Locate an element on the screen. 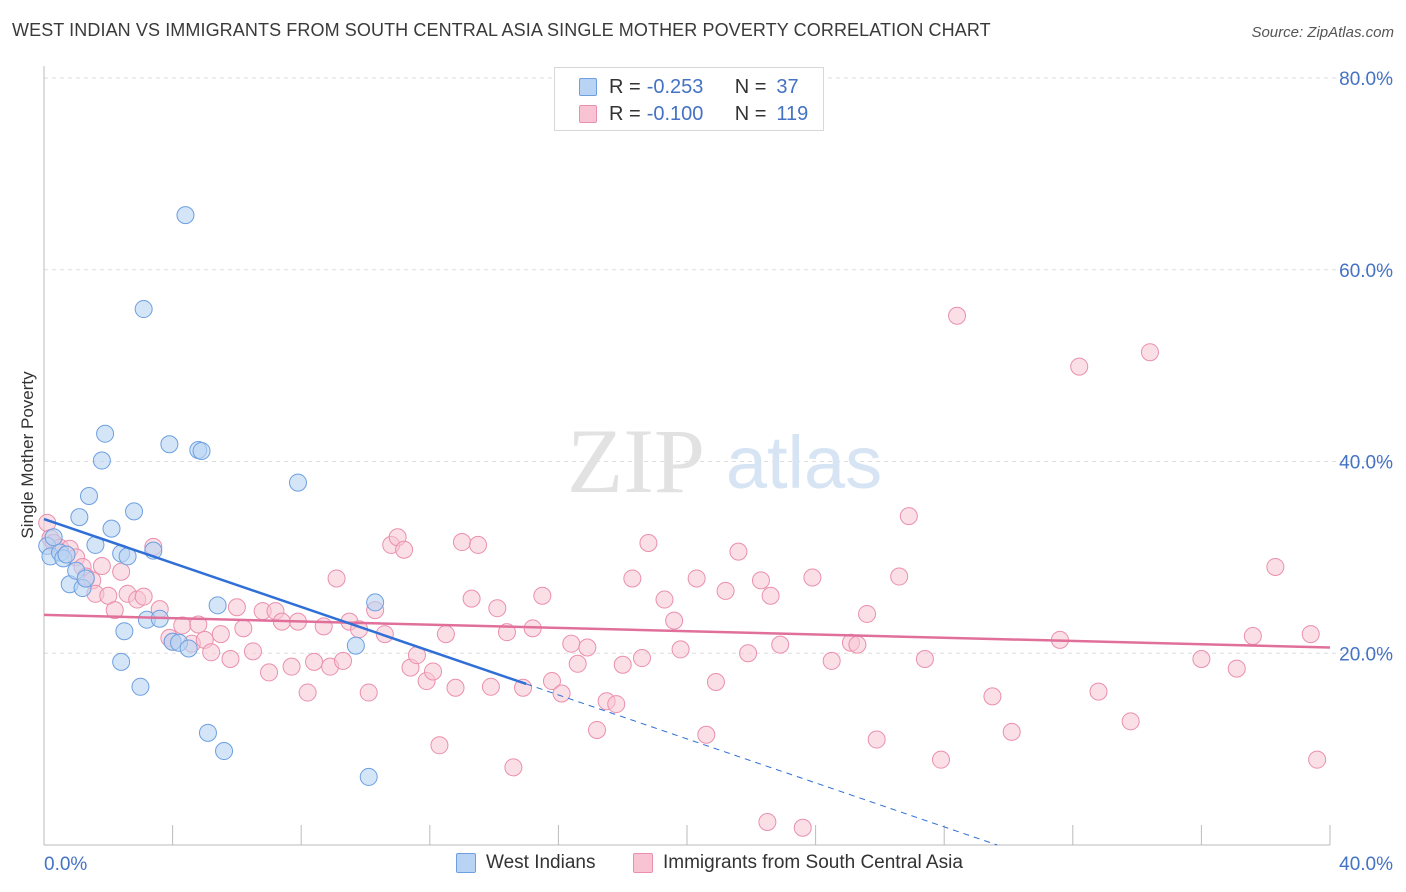 Image resolution: width=1406 pixels, height=892 pixels. x-tick-labels: 0.0% 40.0% is located at coordinates (718, 864).